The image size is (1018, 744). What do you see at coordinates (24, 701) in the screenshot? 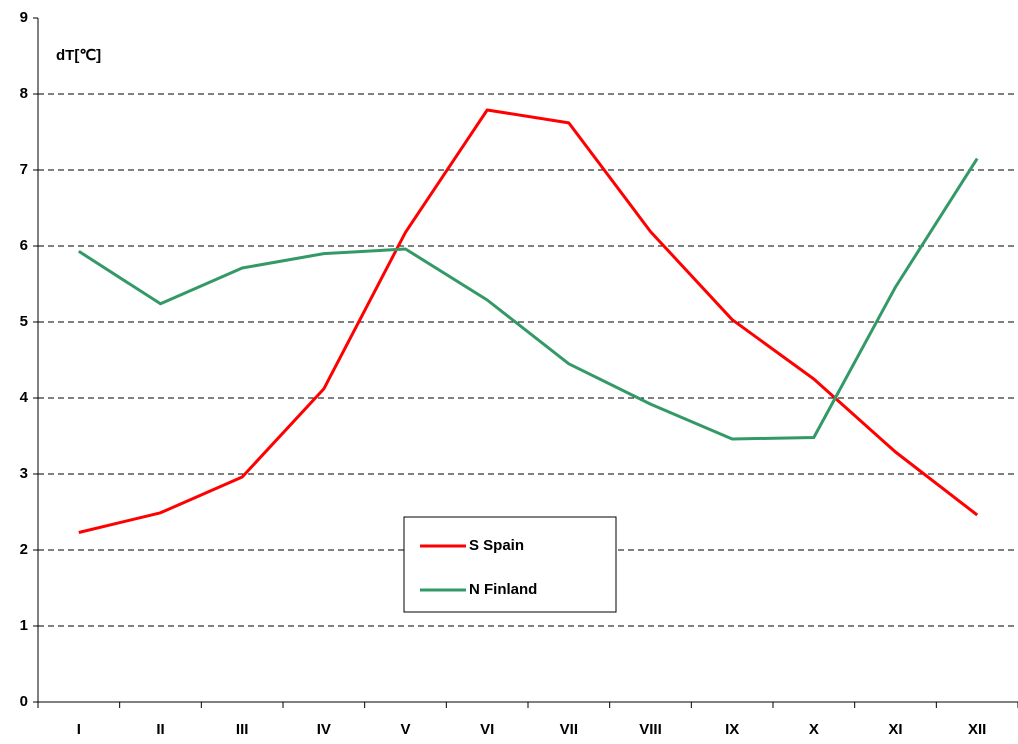
I see `y-tick-label: 0` at bounding box center [24, 701].